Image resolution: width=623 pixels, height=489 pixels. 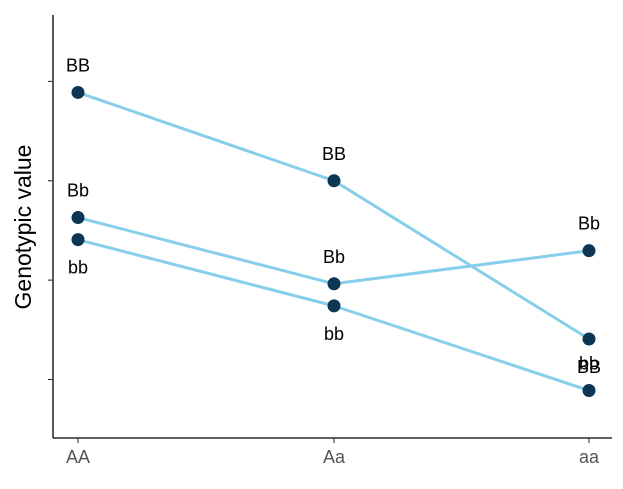 I want to click on x-ticks: AA Aa aa, so click(x=333, y=452).